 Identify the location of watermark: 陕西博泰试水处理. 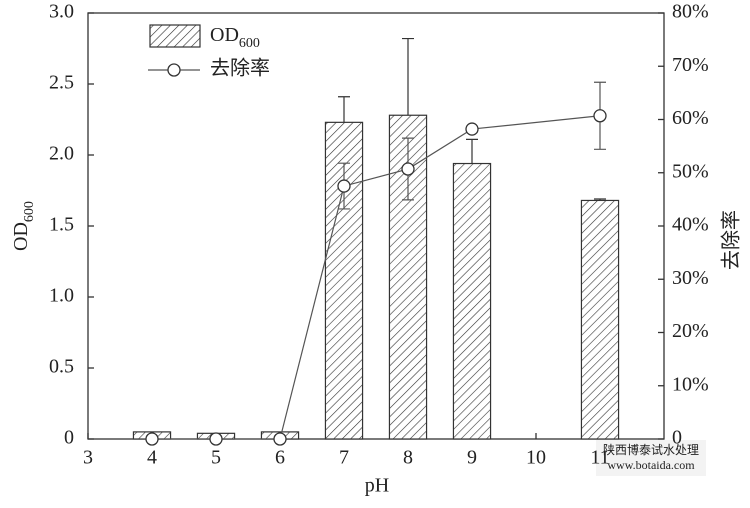
(651, 449).